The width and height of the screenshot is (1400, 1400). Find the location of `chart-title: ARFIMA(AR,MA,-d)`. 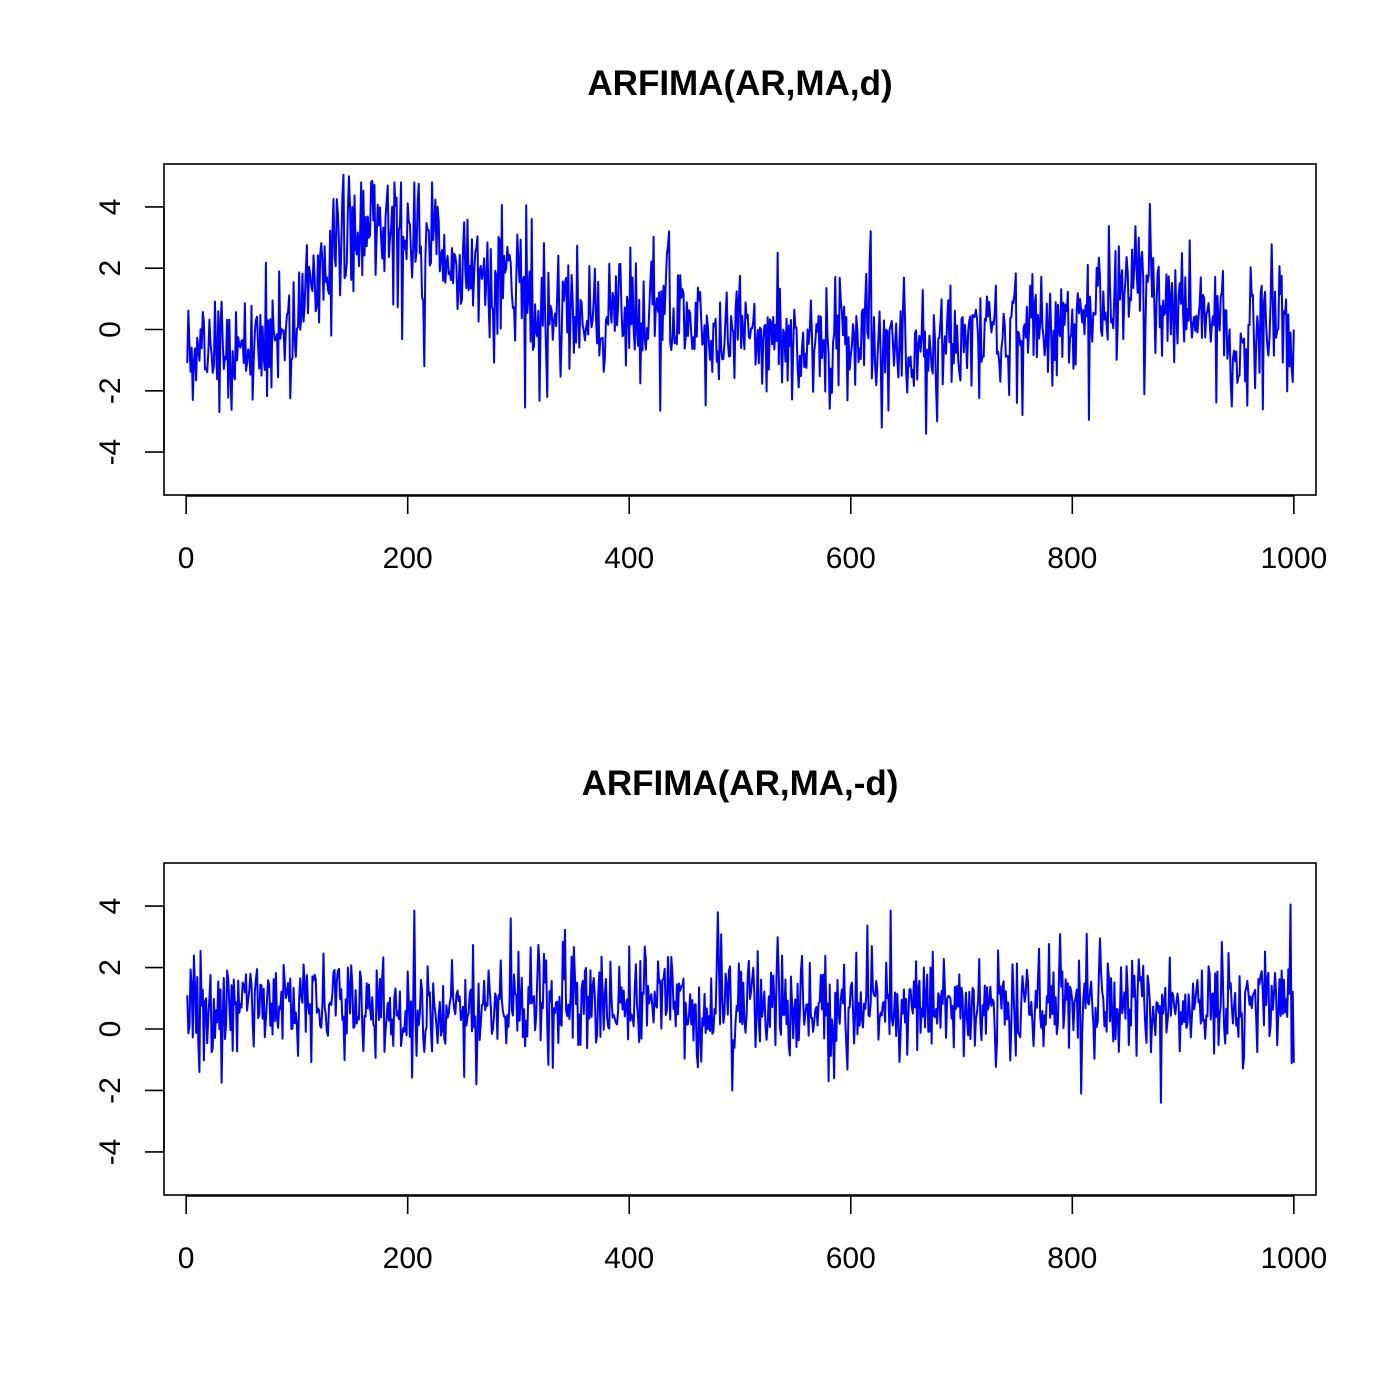

chart-title: ARFIMA(AR,MA,-d) is located at coordinates (740, 783).